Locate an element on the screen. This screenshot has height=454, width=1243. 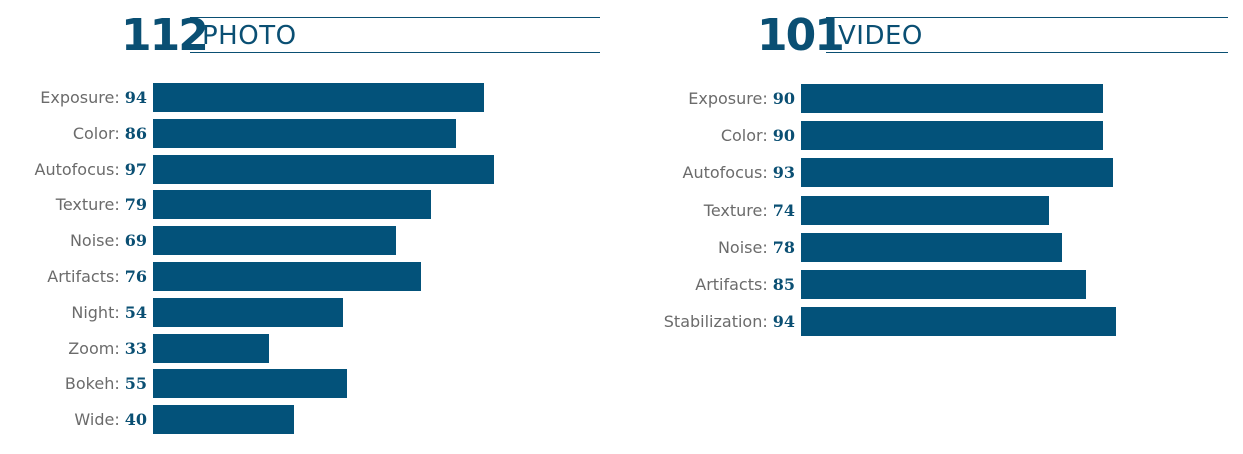
photo-category-label: Texture is located at coordinates (85, 205).